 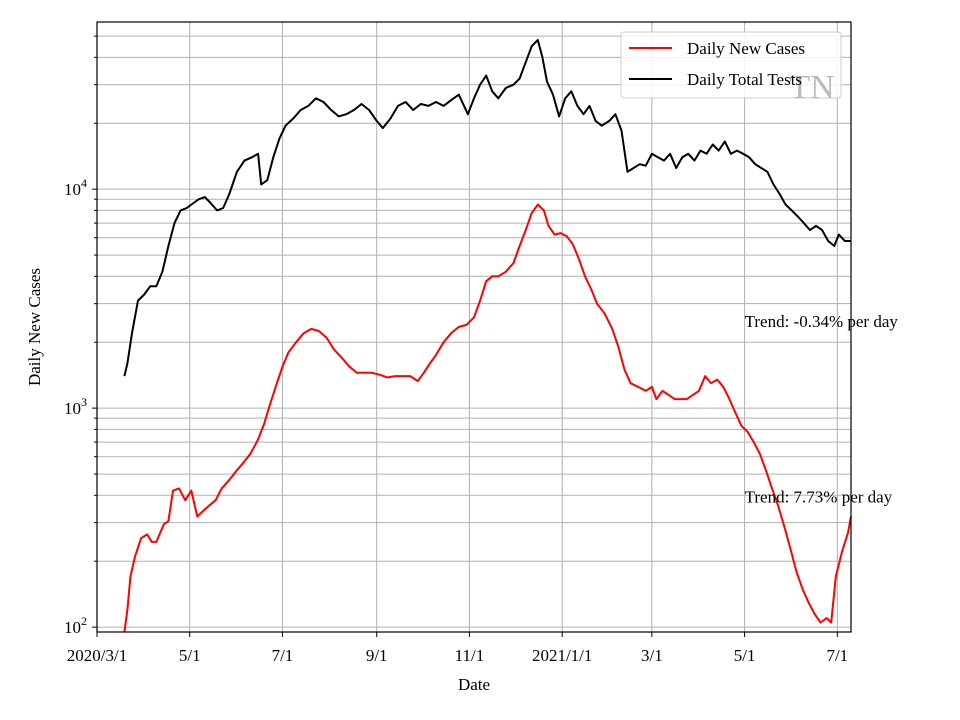 What do you see at coordinates (75, 406) in the screenshot?
I see `y-tick-label-1: 10³` at bounding box center [75, 406].